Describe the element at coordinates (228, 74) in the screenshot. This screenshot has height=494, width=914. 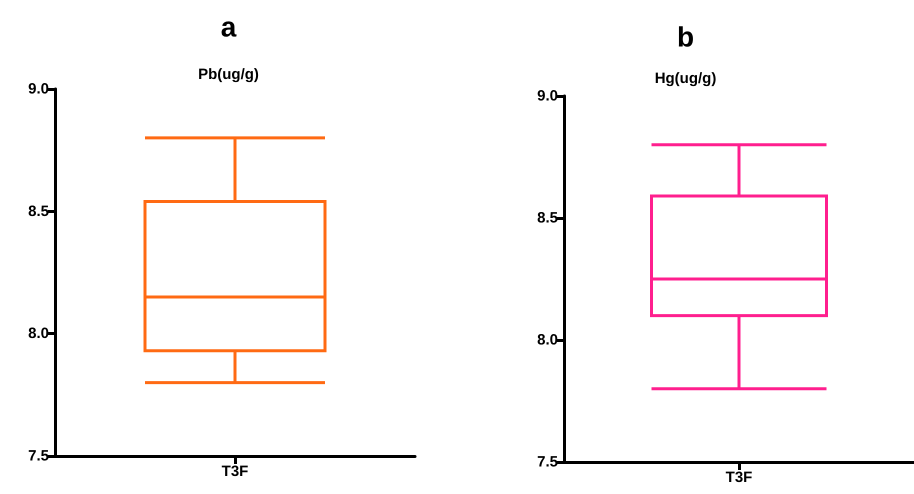
I see `chart-subtitle: Pb(ug/g)` at that location.